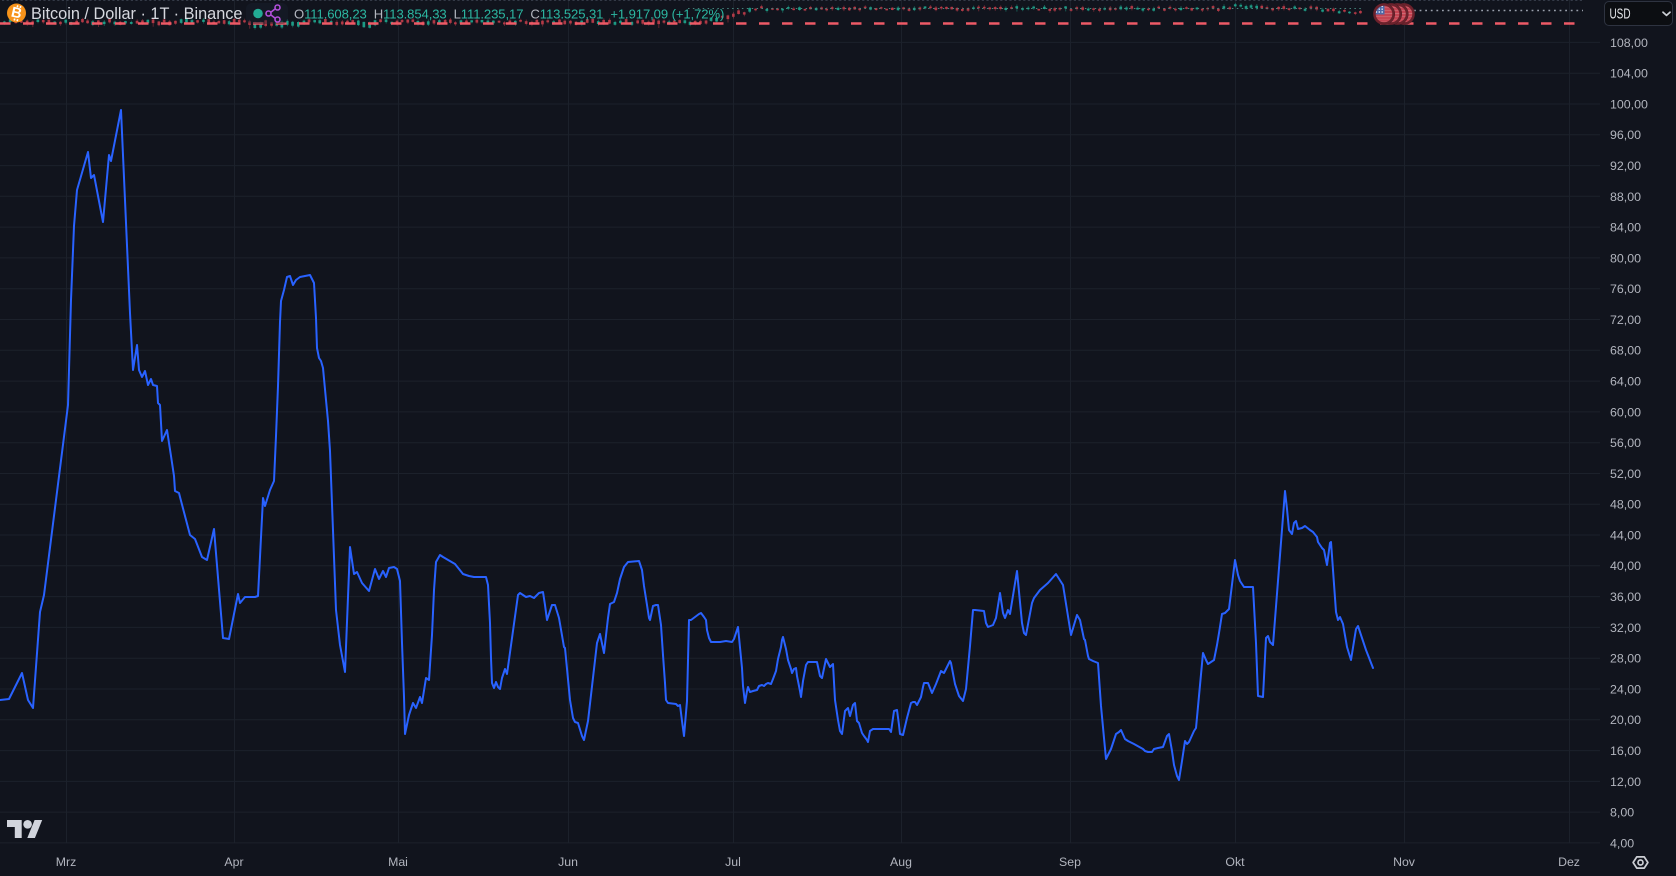 The image size is (1676, 876). Describe the element at coordinates (1625, 197) in the screenshot. I see `svg-text: 88,00` at that location.